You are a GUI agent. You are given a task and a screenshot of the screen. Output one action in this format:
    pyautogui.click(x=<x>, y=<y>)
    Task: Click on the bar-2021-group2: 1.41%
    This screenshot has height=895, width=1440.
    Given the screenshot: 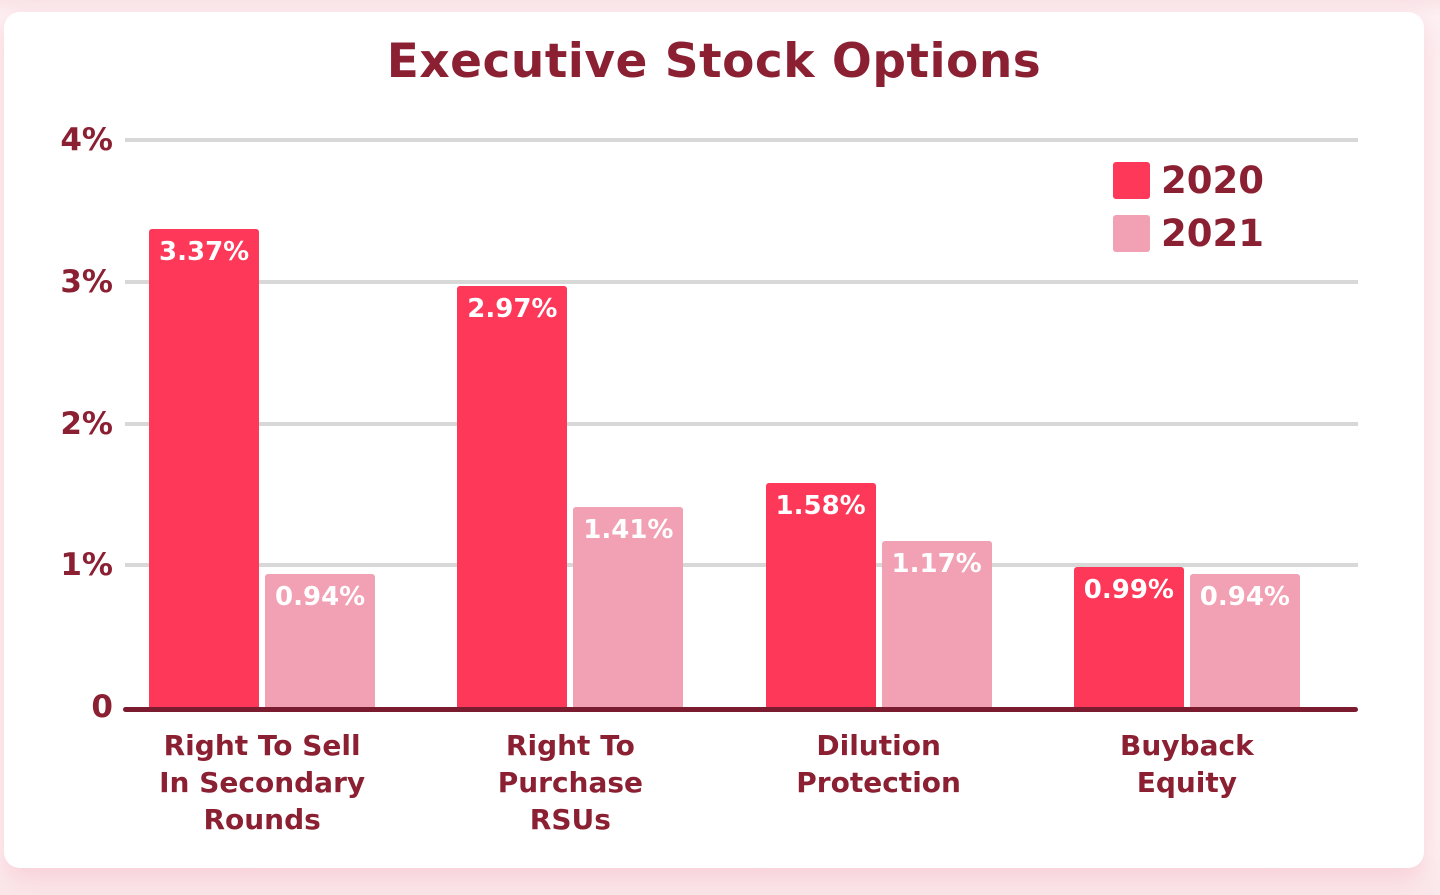 What is the action you would take?
    pyautogui.click(x=628, y=607)
    